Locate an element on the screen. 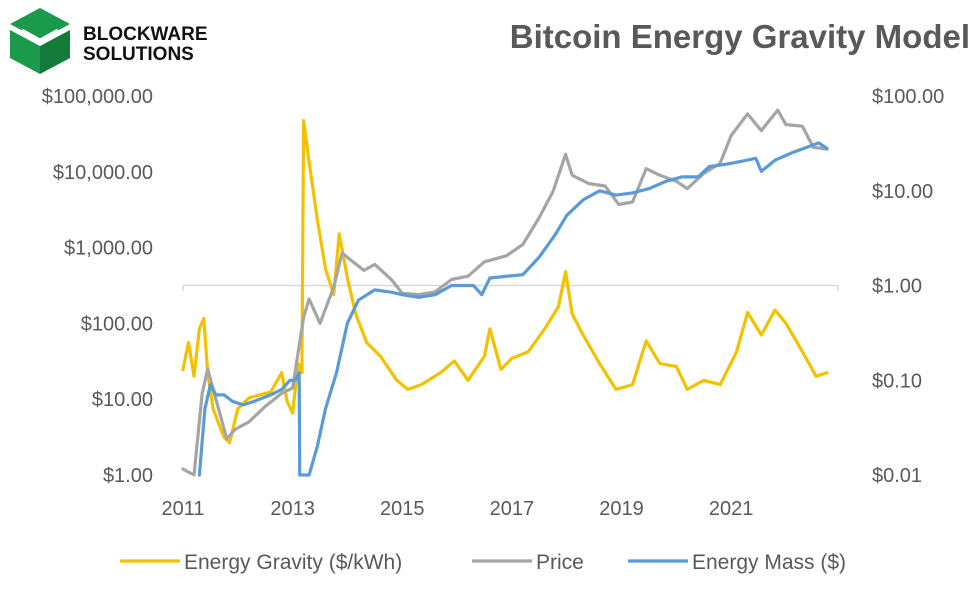  right-tick-label: $10.00 is located at coordinates (902, 192).